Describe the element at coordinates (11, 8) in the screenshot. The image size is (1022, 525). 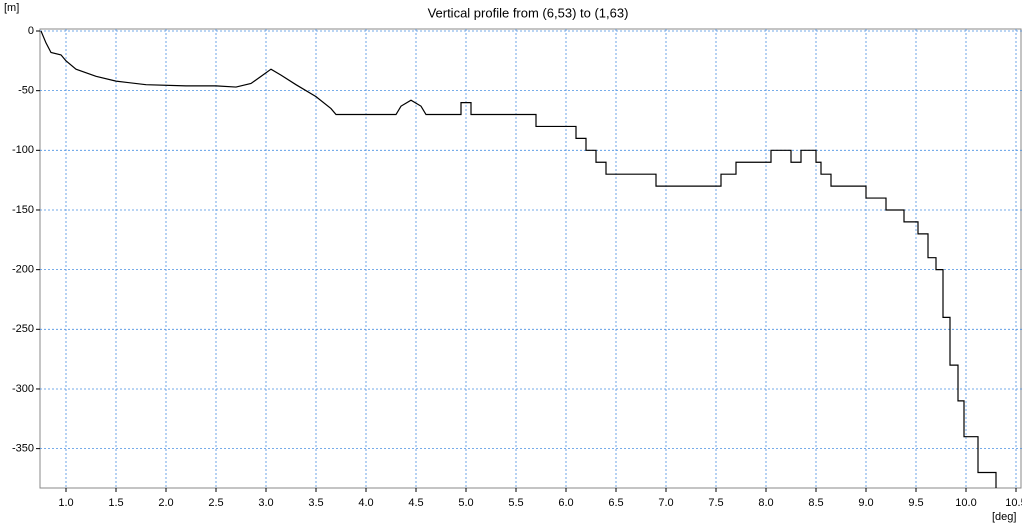
I see `y-axis-label: [m]` at that location.